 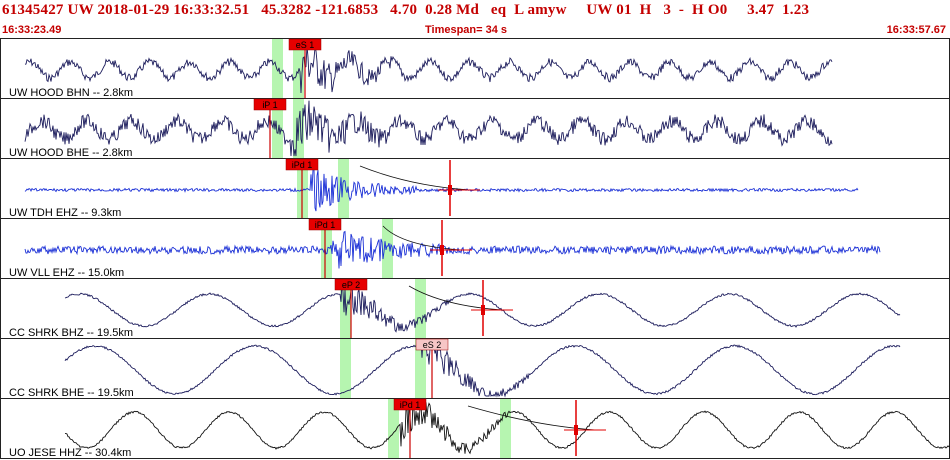 I want to click on pick-label: iP 1, so click(x=269, y=105).